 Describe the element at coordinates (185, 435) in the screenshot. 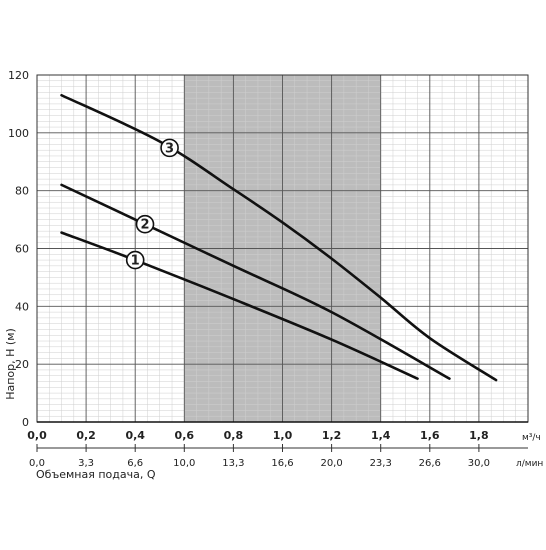

I see `x-tick-label: 0,6` at that location.